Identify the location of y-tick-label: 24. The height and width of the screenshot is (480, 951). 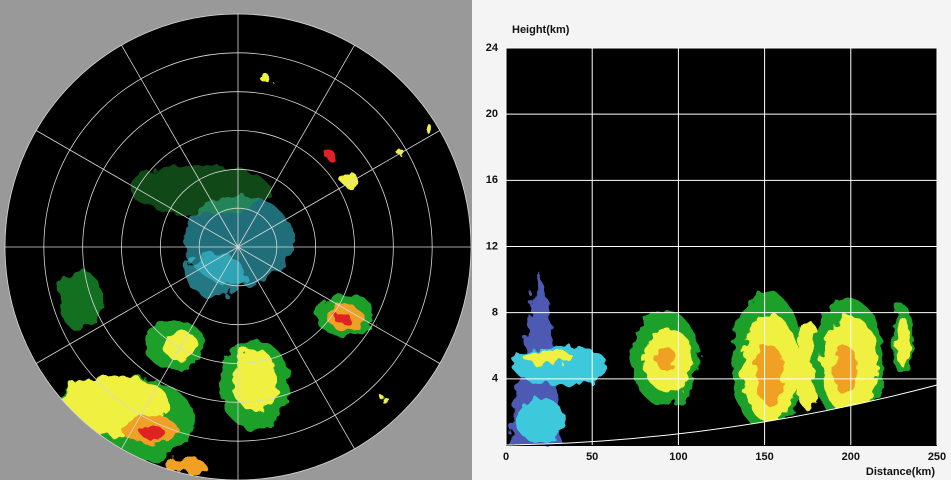
(492, 48).